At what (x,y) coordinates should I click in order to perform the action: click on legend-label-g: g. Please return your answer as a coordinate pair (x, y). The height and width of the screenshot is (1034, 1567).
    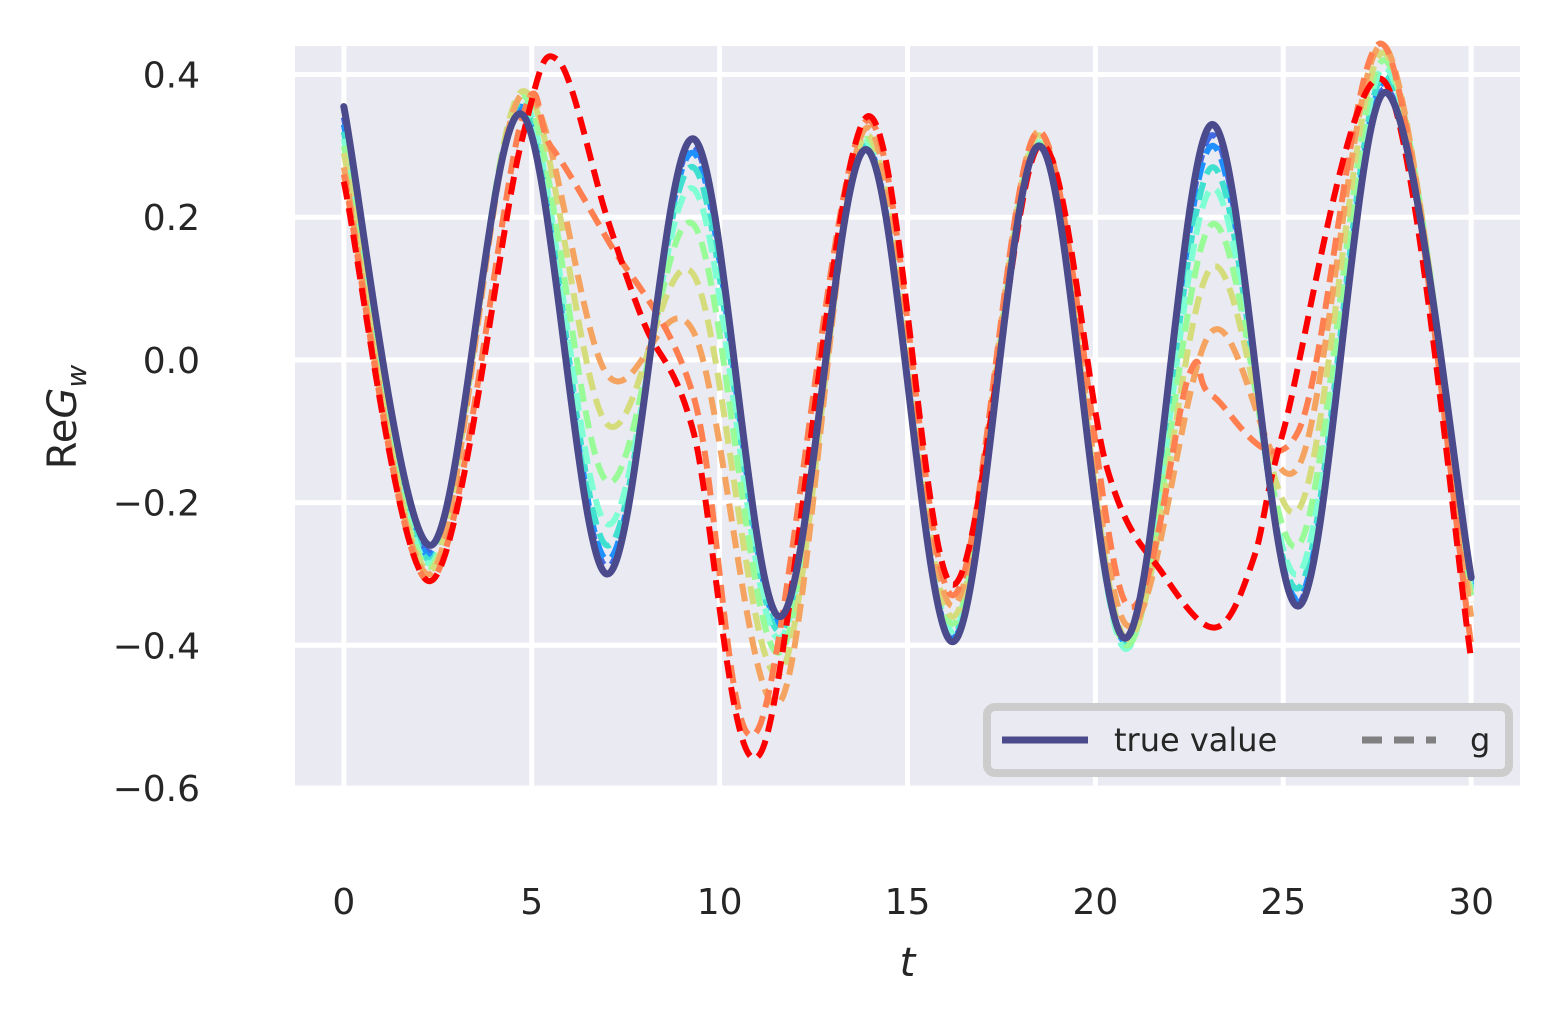
    Looking at the image, I should click on (1480, 740).